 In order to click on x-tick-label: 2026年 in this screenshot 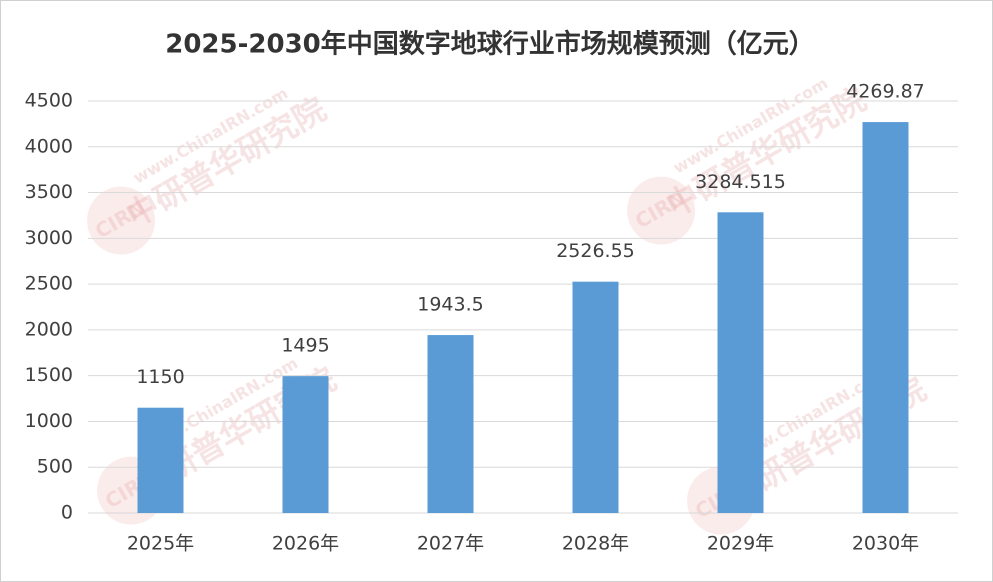, I will do `click(305, 544)`.